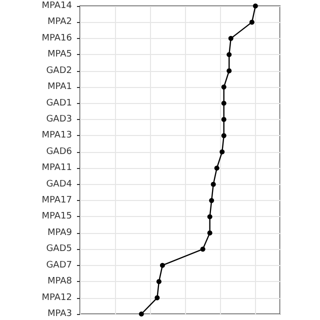 Image resolution: width=320 pixels, height=320 pixels. Describe the element at coordinates (57, 6) in the screenshot. I see `y-tick-label: MPA14` at that location.